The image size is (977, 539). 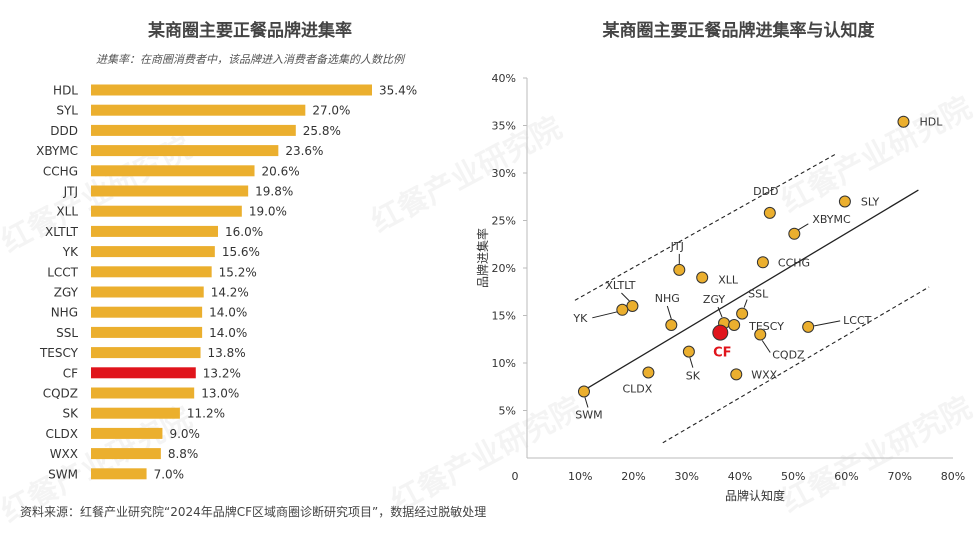 I want to click on point-label: SK, so click(x=693, y=376).